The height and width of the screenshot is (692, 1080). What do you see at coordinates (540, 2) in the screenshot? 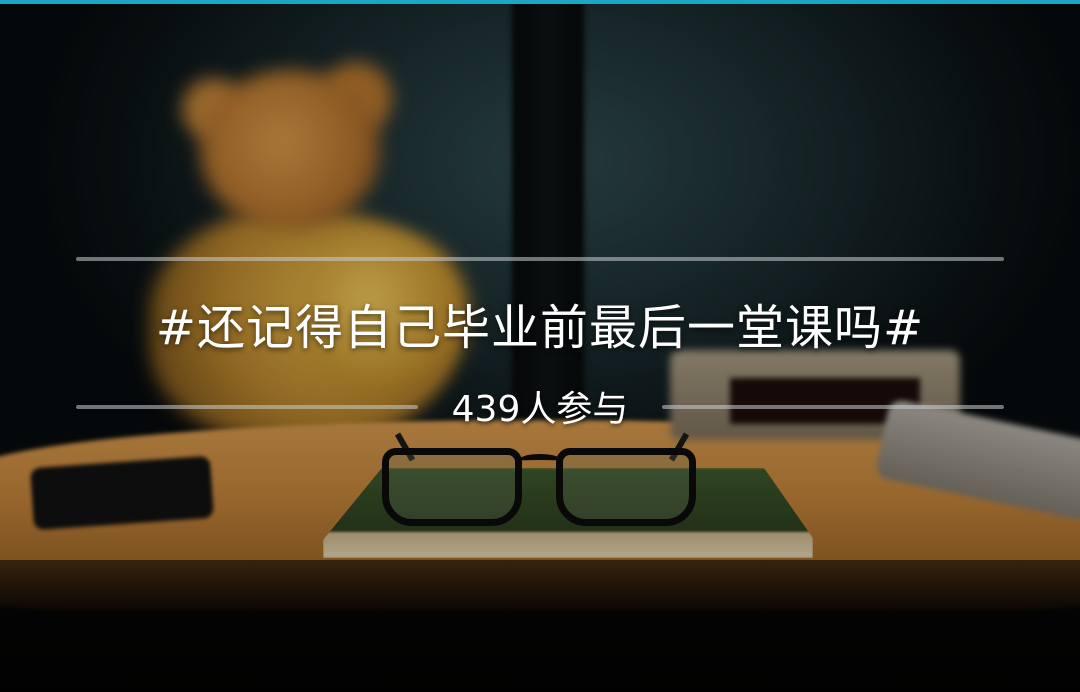
I see `top-accent-bar` at bounding box center [540, 2].